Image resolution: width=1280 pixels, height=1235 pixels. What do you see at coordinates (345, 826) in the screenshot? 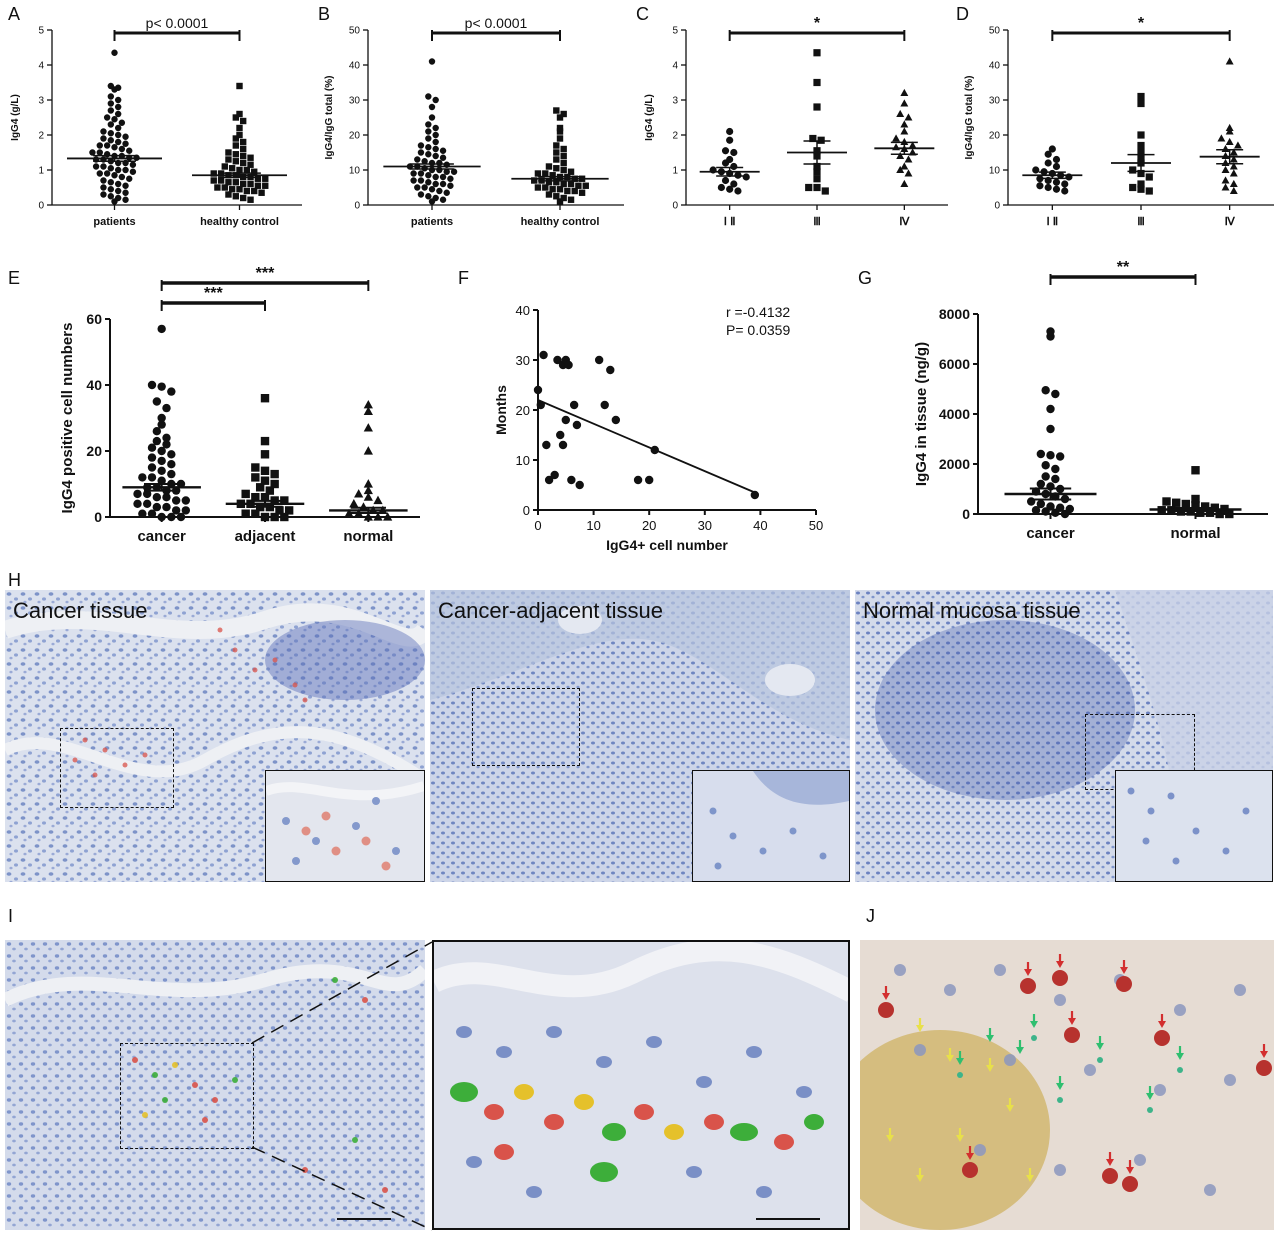
I see `inset-cancer` at bounding box center [345, 826].